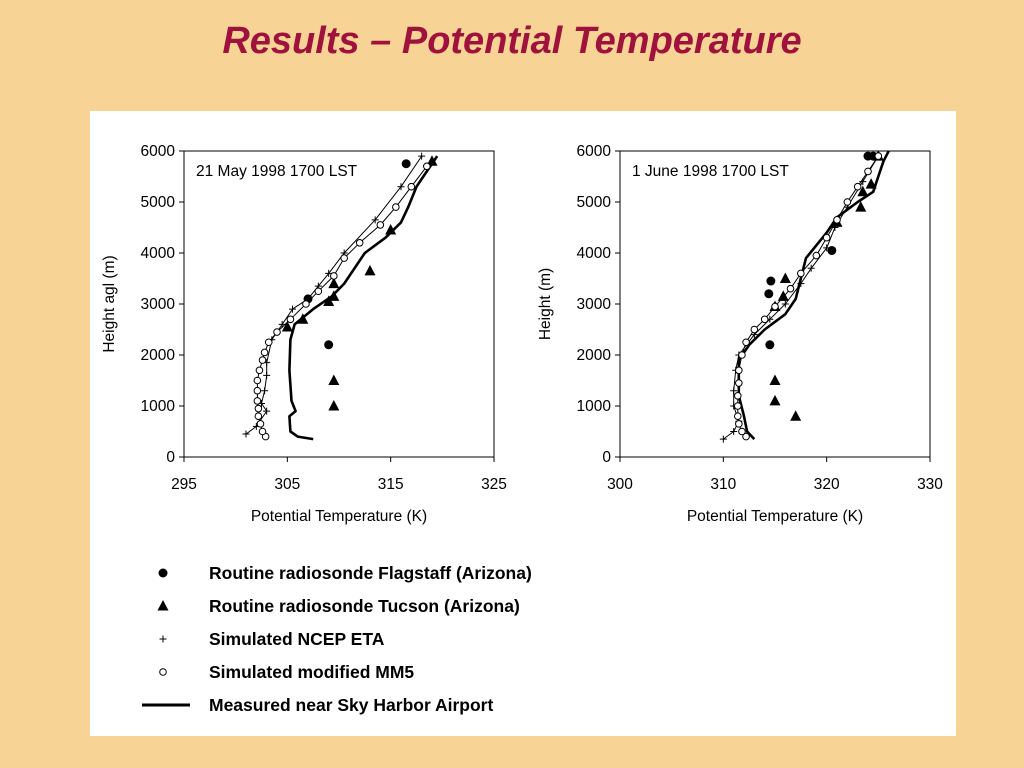 The width and height of the screenshot is (1024, 768). I want to click on legend-marker-plus, so click(163, 639).